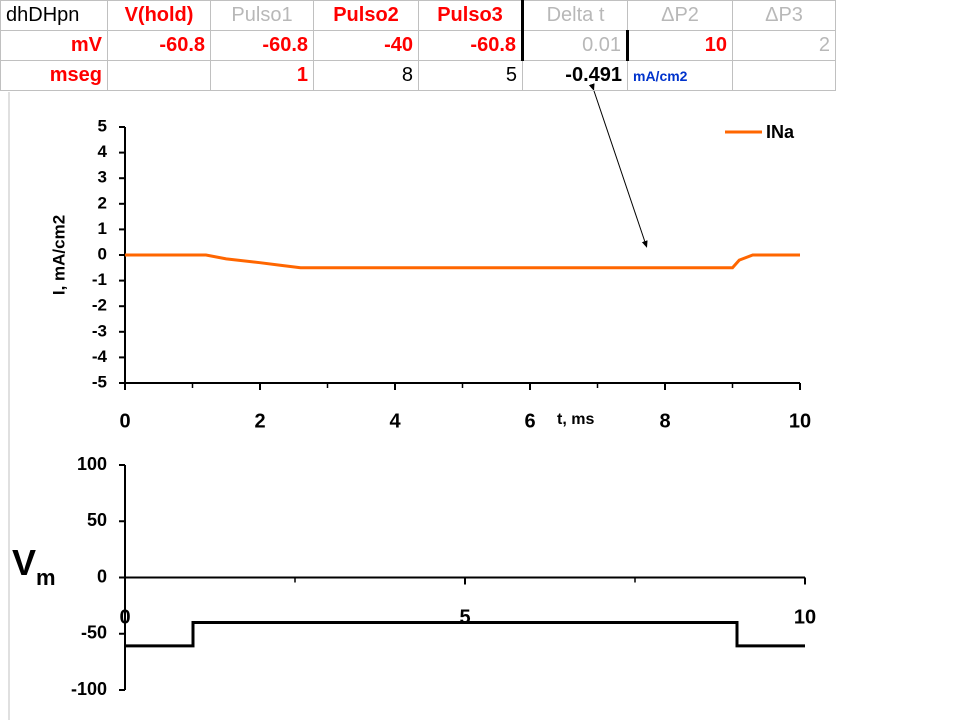  I want to click on y-tick-label: -100, so click(89, 689).